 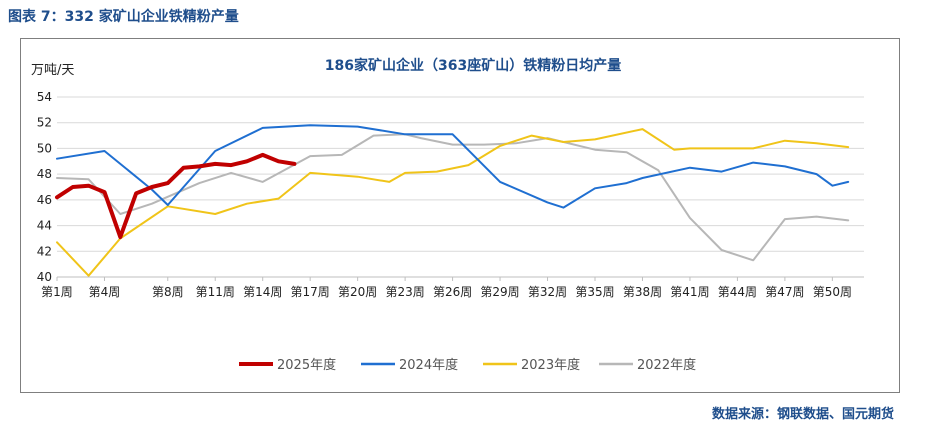 I want to click on x-tick-label: 第8周, so click(x=168, y=292).